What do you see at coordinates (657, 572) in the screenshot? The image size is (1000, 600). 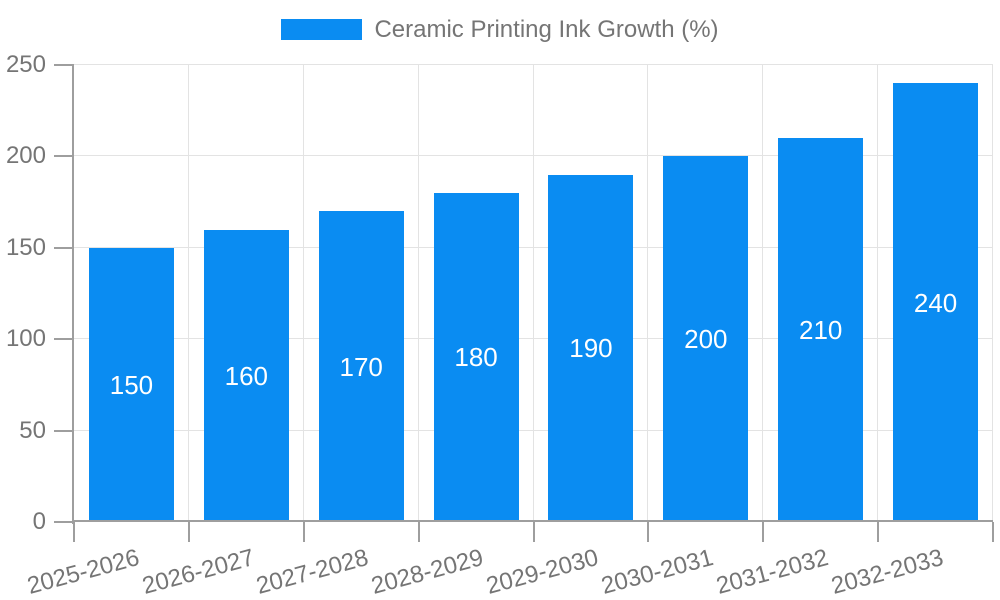 I see `x-tick-label: 2030-2031` at bounding box center [657, 572].